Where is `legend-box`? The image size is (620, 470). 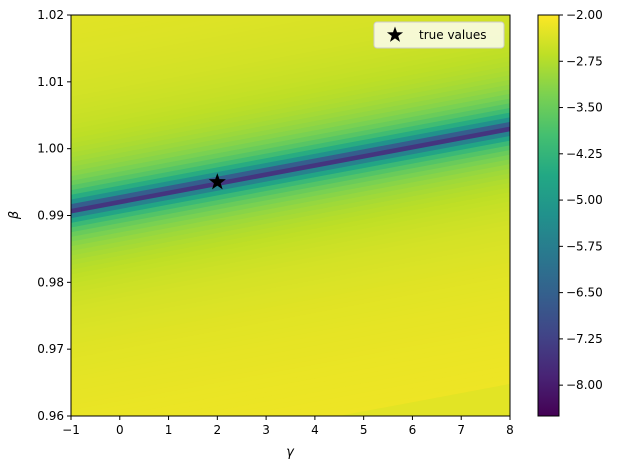 legend-box is located at coordinates (439, 35).